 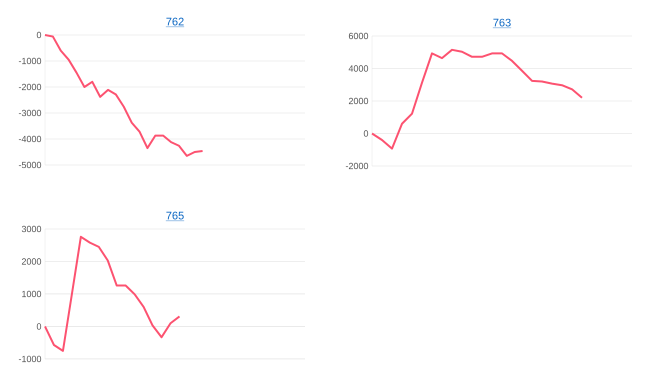 I want to click on y-tick-label: 6000, so click(x=358, y=36).